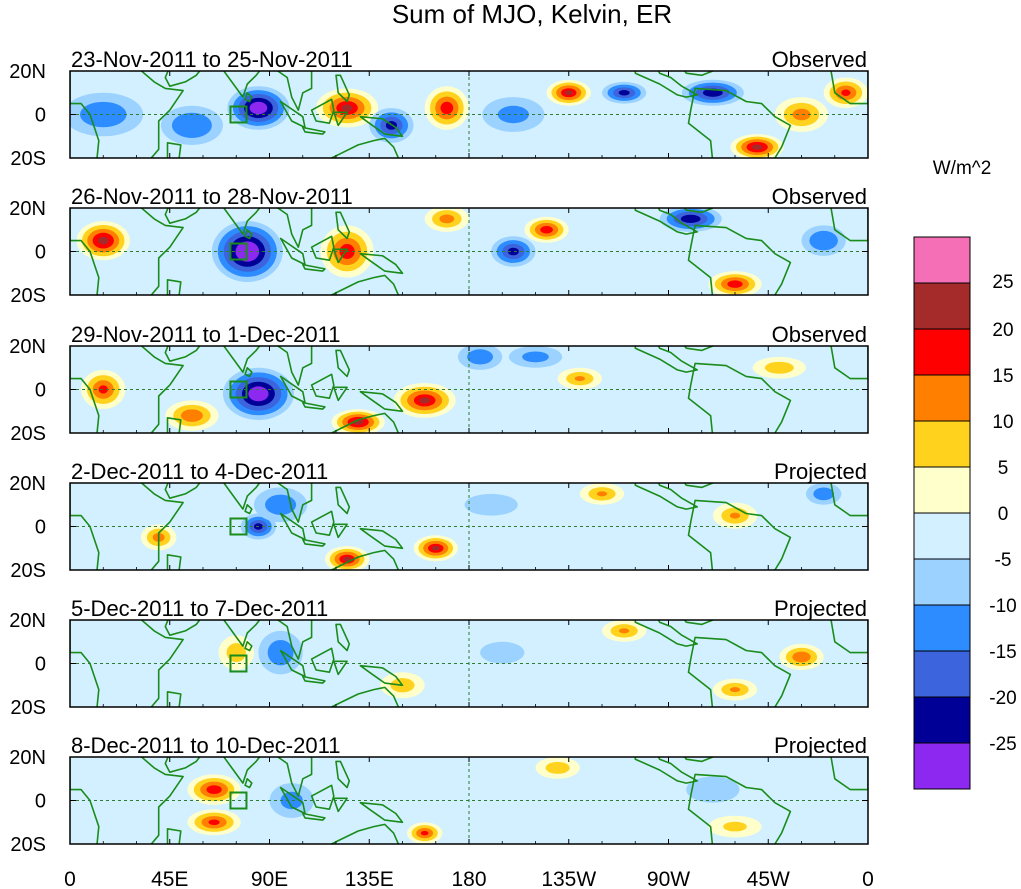  Describe the element at coordinates (199, 608) in the screenshot. I see `panel-date-range: 5-Dec-2011 to 7-Dec-2011` at that location.